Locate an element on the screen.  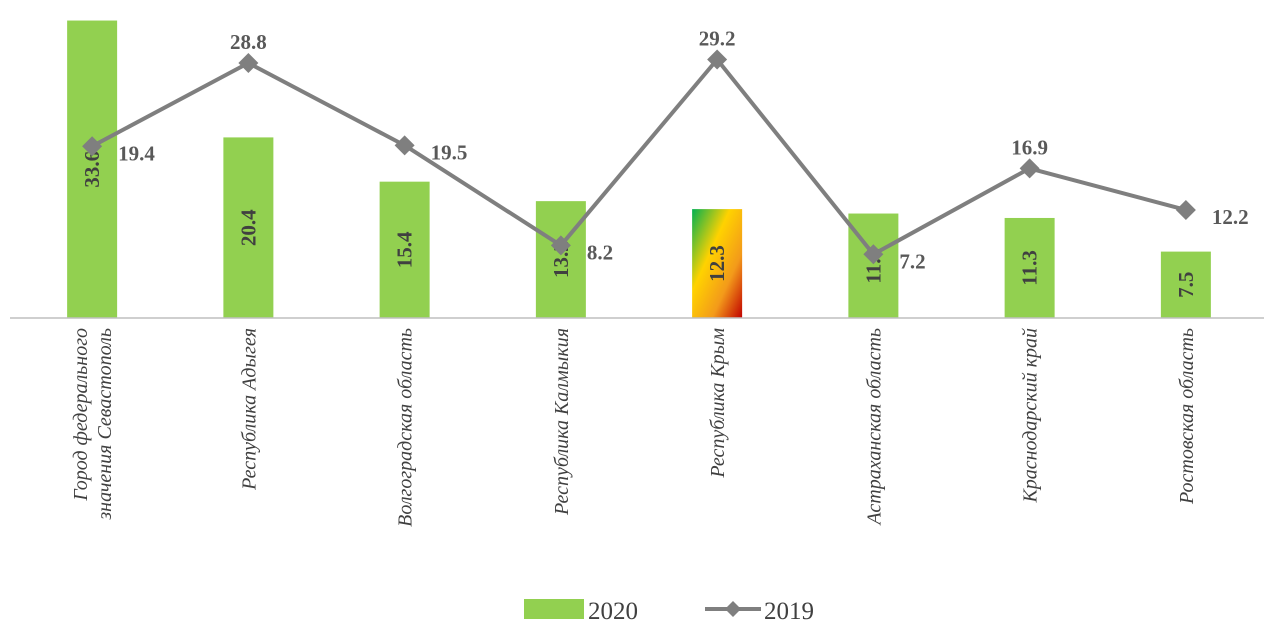
bar-value-label: 33.6 is located at coordinates (92, 169).